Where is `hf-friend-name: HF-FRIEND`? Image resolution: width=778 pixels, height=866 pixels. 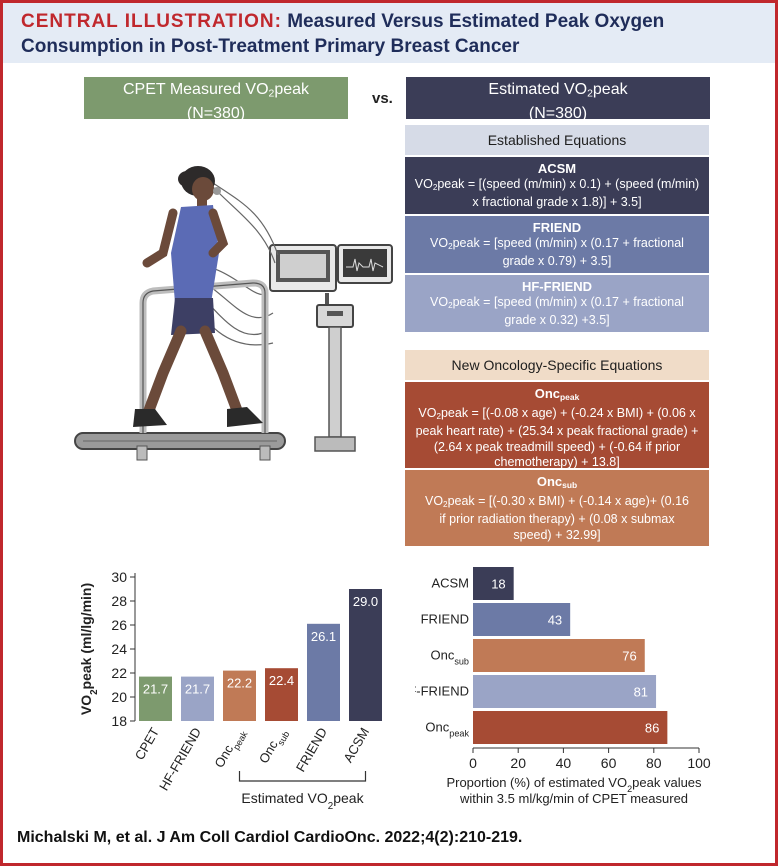 hf-friend-name: HF-FRIEND is located at coordinates (557, 286).